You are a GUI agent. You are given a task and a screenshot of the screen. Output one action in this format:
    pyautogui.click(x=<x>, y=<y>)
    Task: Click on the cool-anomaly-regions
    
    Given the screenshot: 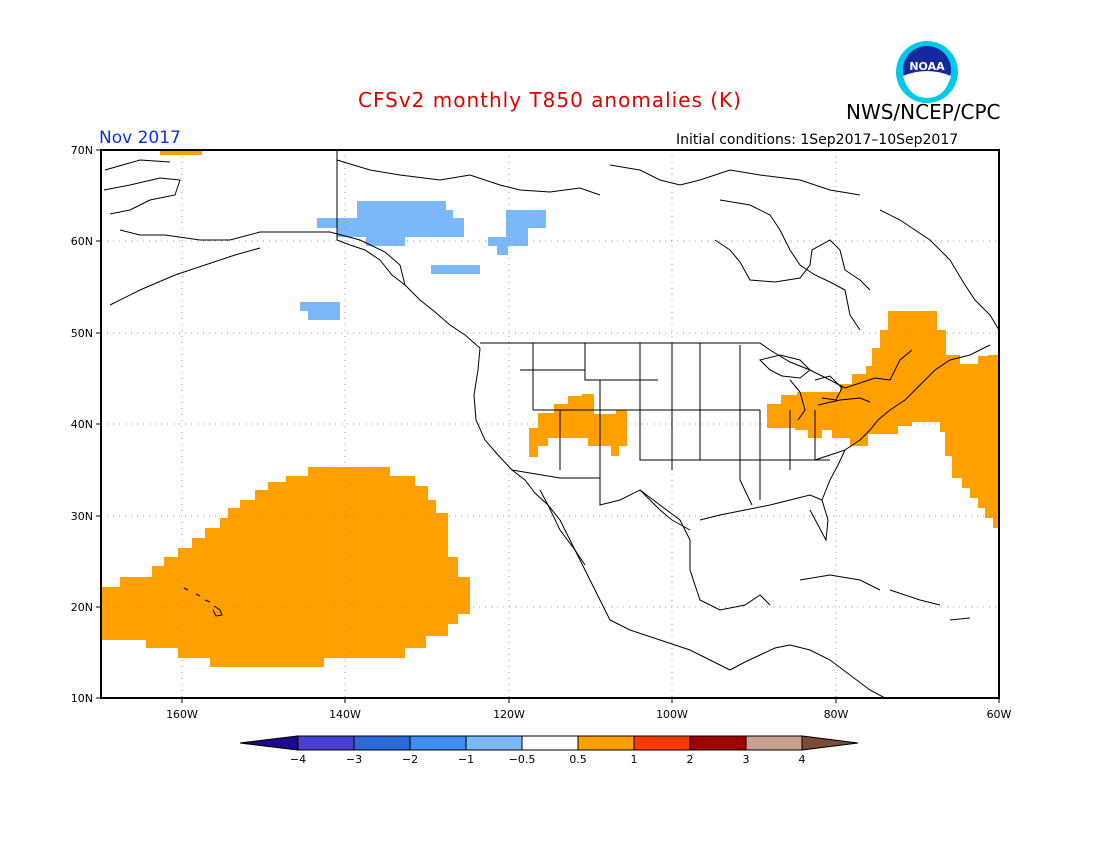 What is the action you would take?
    pyautogui.click(x=423, y=260)
    